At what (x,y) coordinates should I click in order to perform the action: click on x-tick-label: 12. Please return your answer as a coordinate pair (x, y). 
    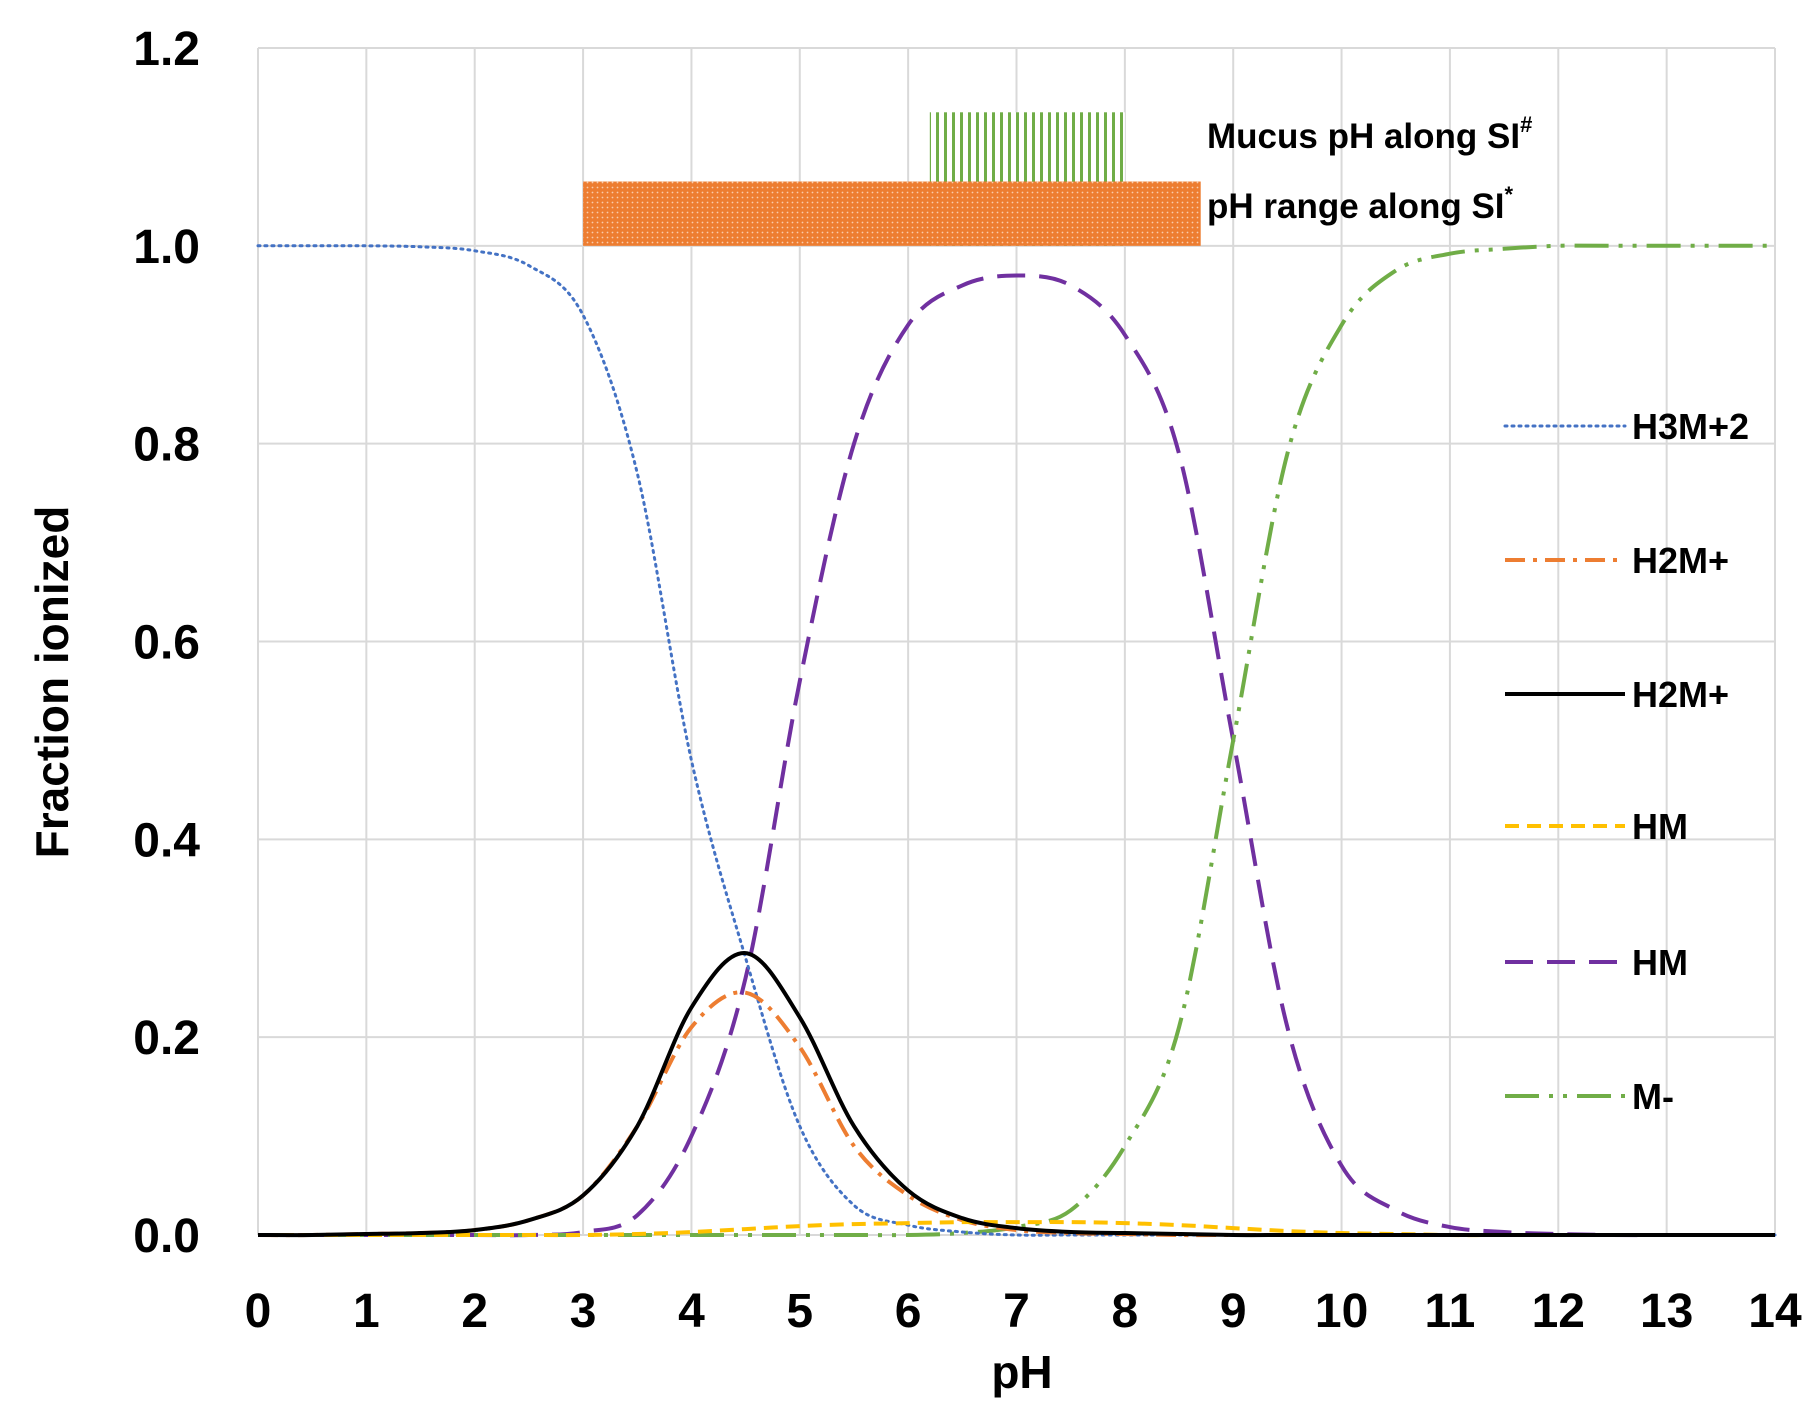
    Looking at the image, I should click on (1558, 1311).